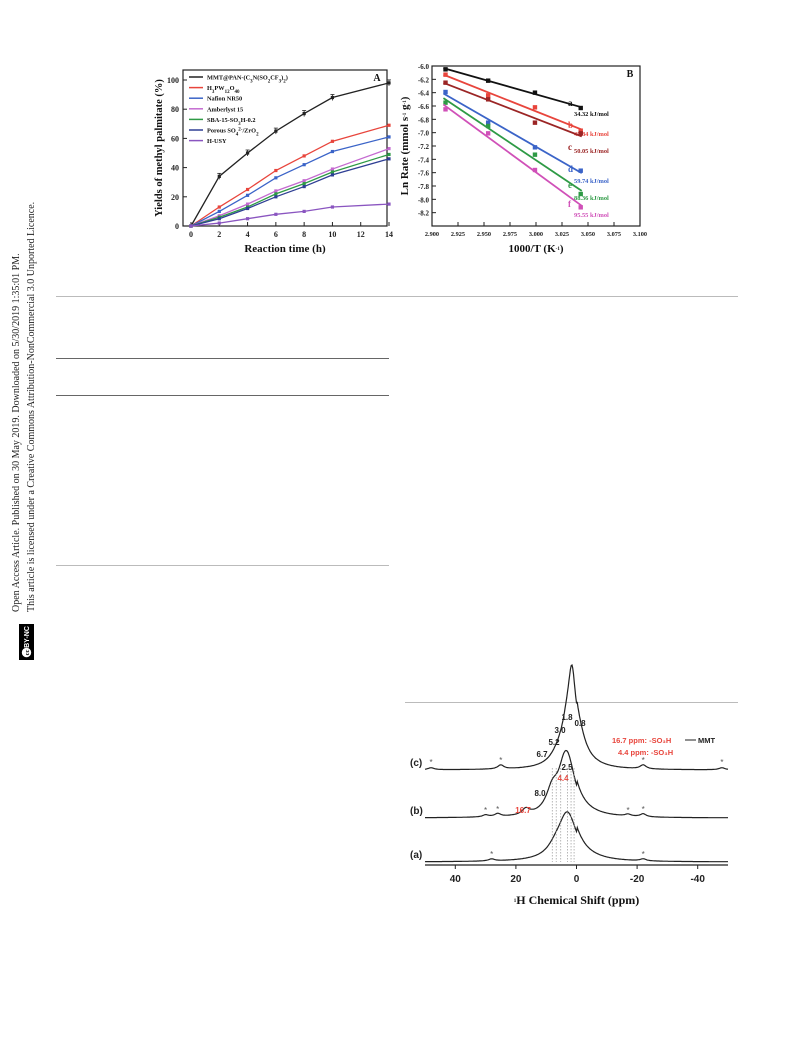  What do you see at coordinates (432, 234) in the screenshot?
I see `chart-b-xtick-label: 2.900` at bounding box center [432, 234].